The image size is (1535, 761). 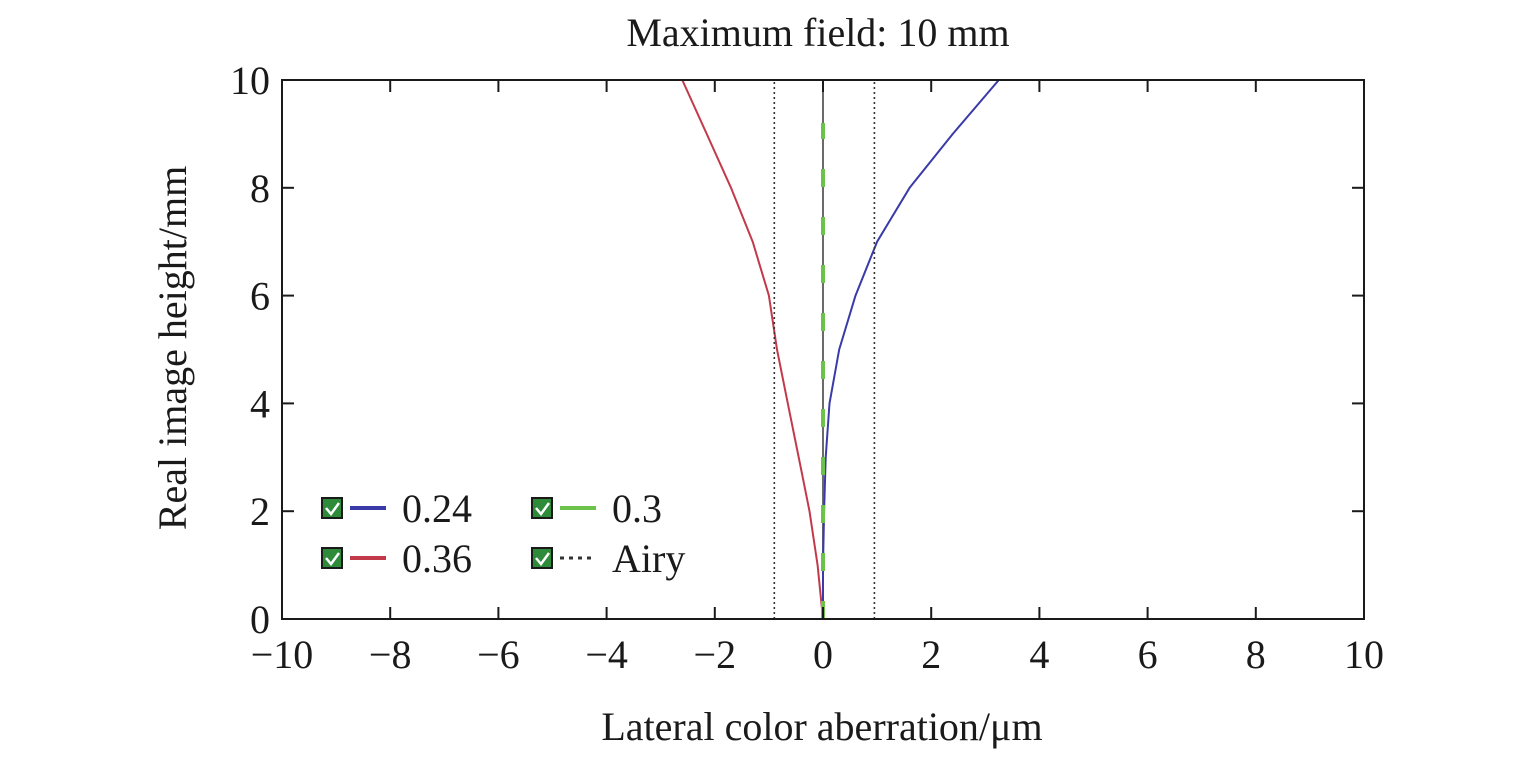 I want to click on x-tick-label: −8, so click(x=390, y=654).